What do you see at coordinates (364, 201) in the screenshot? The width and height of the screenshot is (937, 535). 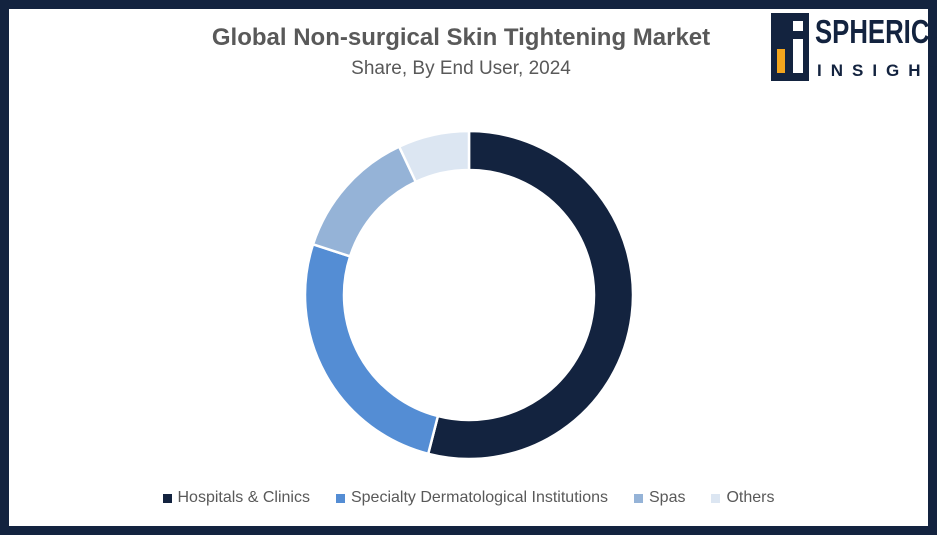 I see `donut-slice-spas` at bounding box center [364, 201].